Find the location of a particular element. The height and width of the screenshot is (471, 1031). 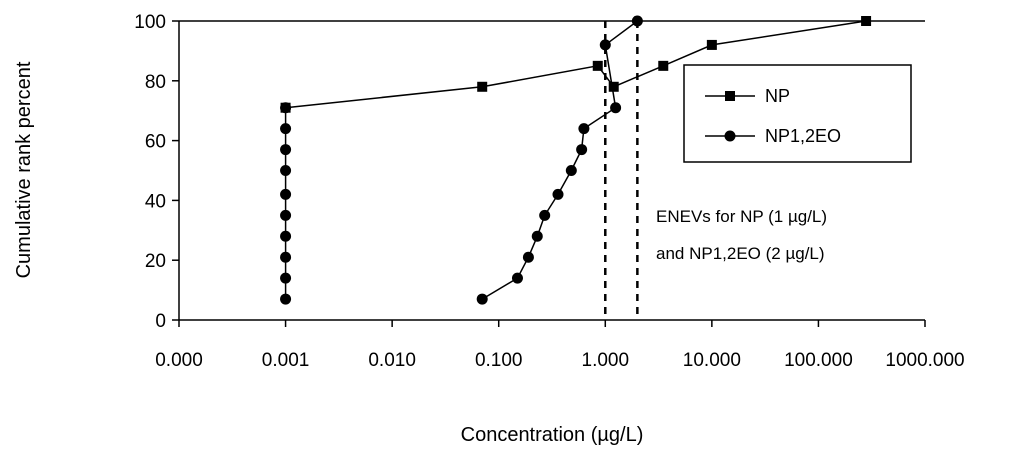

annotation-line-1: ENEVs for NP (1 µg/L) is located at coordinates (741, 216).